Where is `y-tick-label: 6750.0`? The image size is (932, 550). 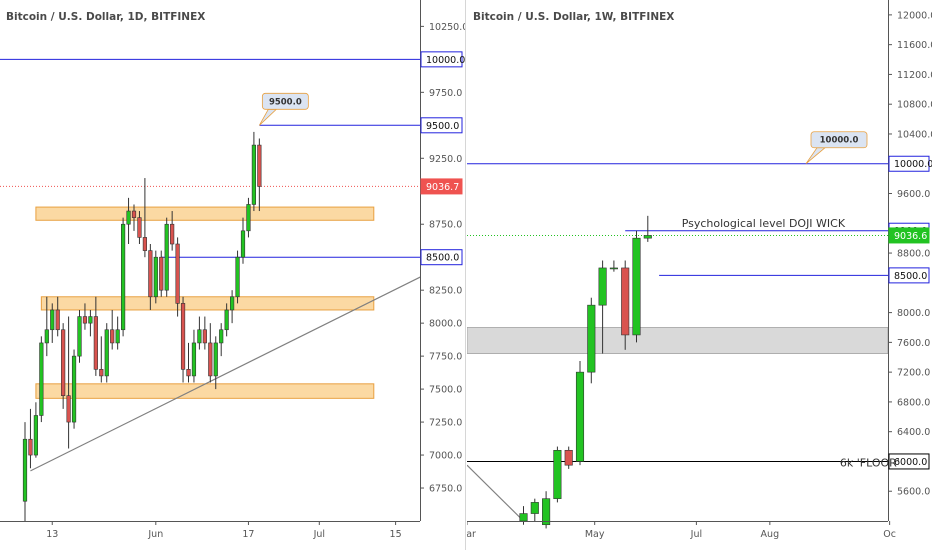 y-tick-label: 6750.0 is located at coordinates (445, 489).